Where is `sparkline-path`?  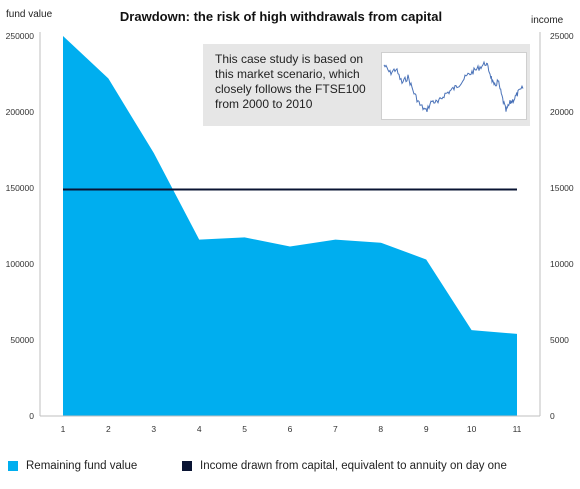
sparkline-path is located at coordinates (453, 86).